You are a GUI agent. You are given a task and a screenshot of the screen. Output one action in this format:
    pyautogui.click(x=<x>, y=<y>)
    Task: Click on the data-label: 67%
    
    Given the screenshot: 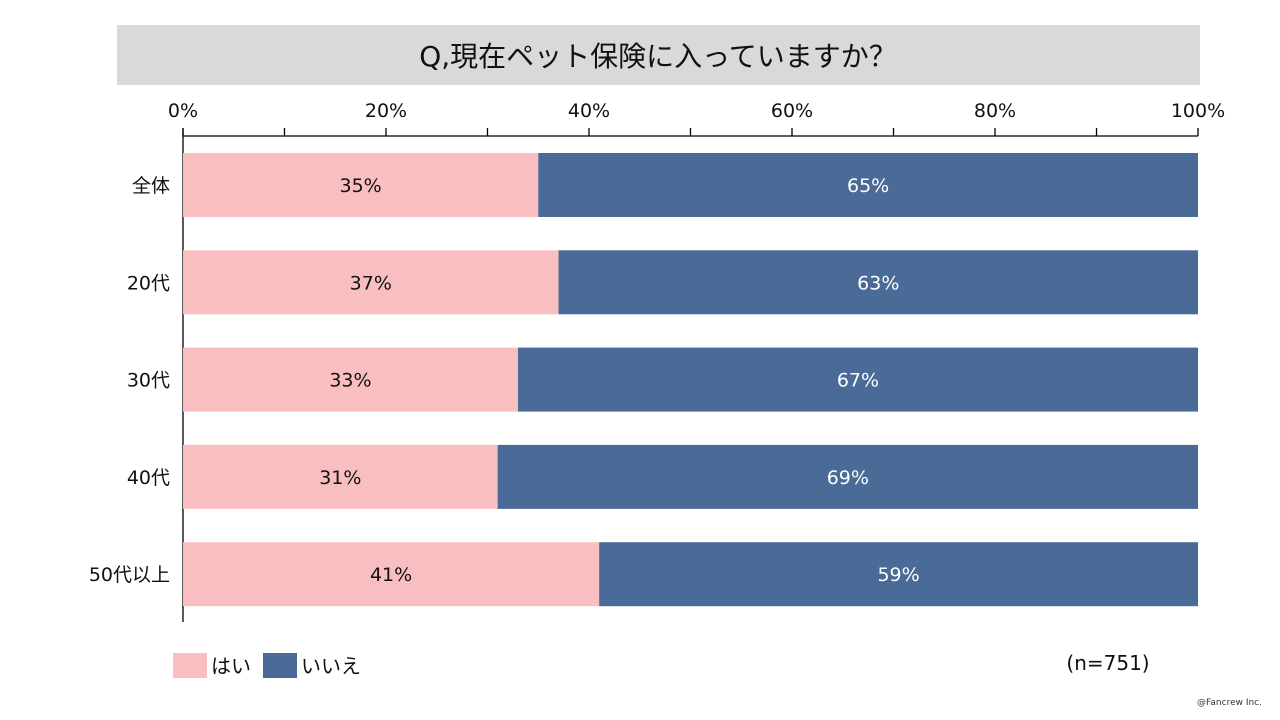 What is the action you would take?
    pyautogui.click(x=858, y=381)
    